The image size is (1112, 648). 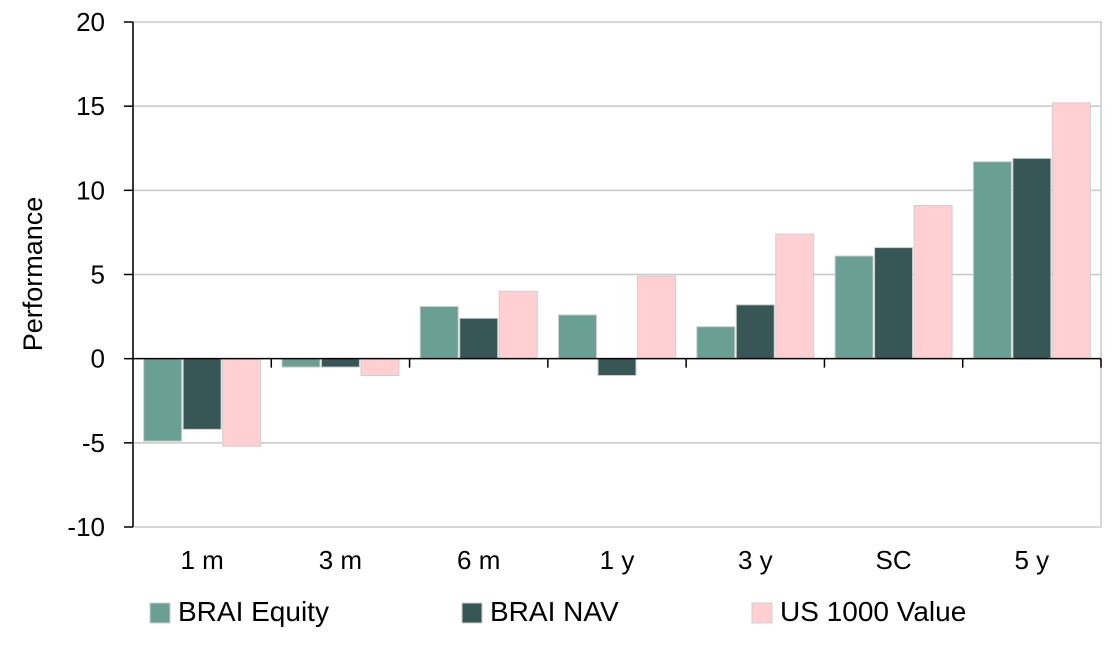 What do you see at coordinates (98, 359) in the screenshot?
I see `y-tick-label: 0` at bounding box center [98, 359].